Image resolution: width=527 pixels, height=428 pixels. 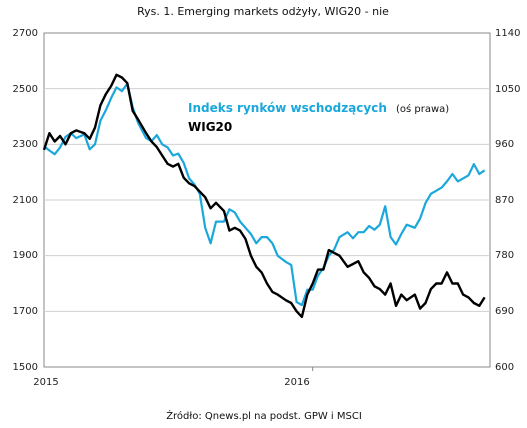 I want to click on y-right-tick-label: 780, so click(x=504, y=255).